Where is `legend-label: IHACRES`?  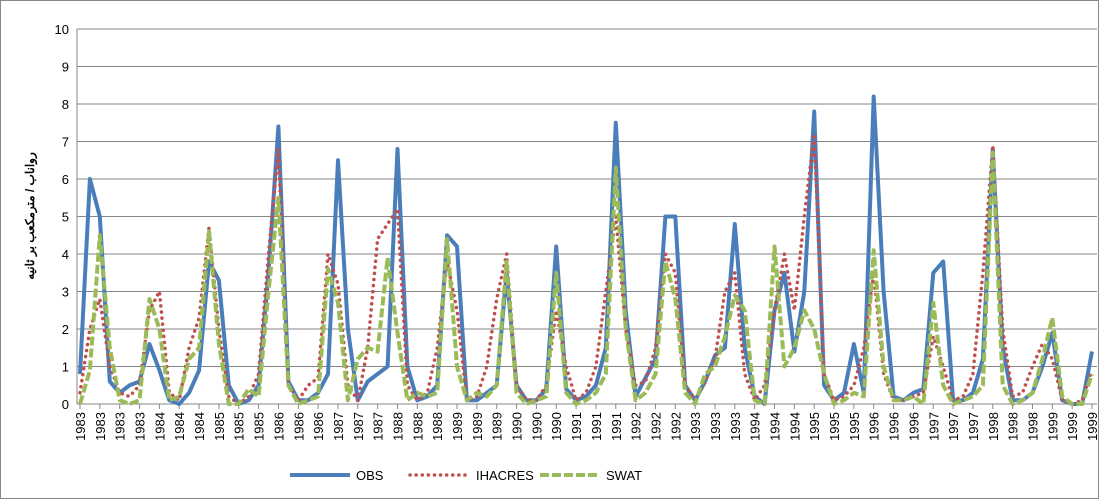 legend-label: IHACRES is located at coordinates (505, 475).